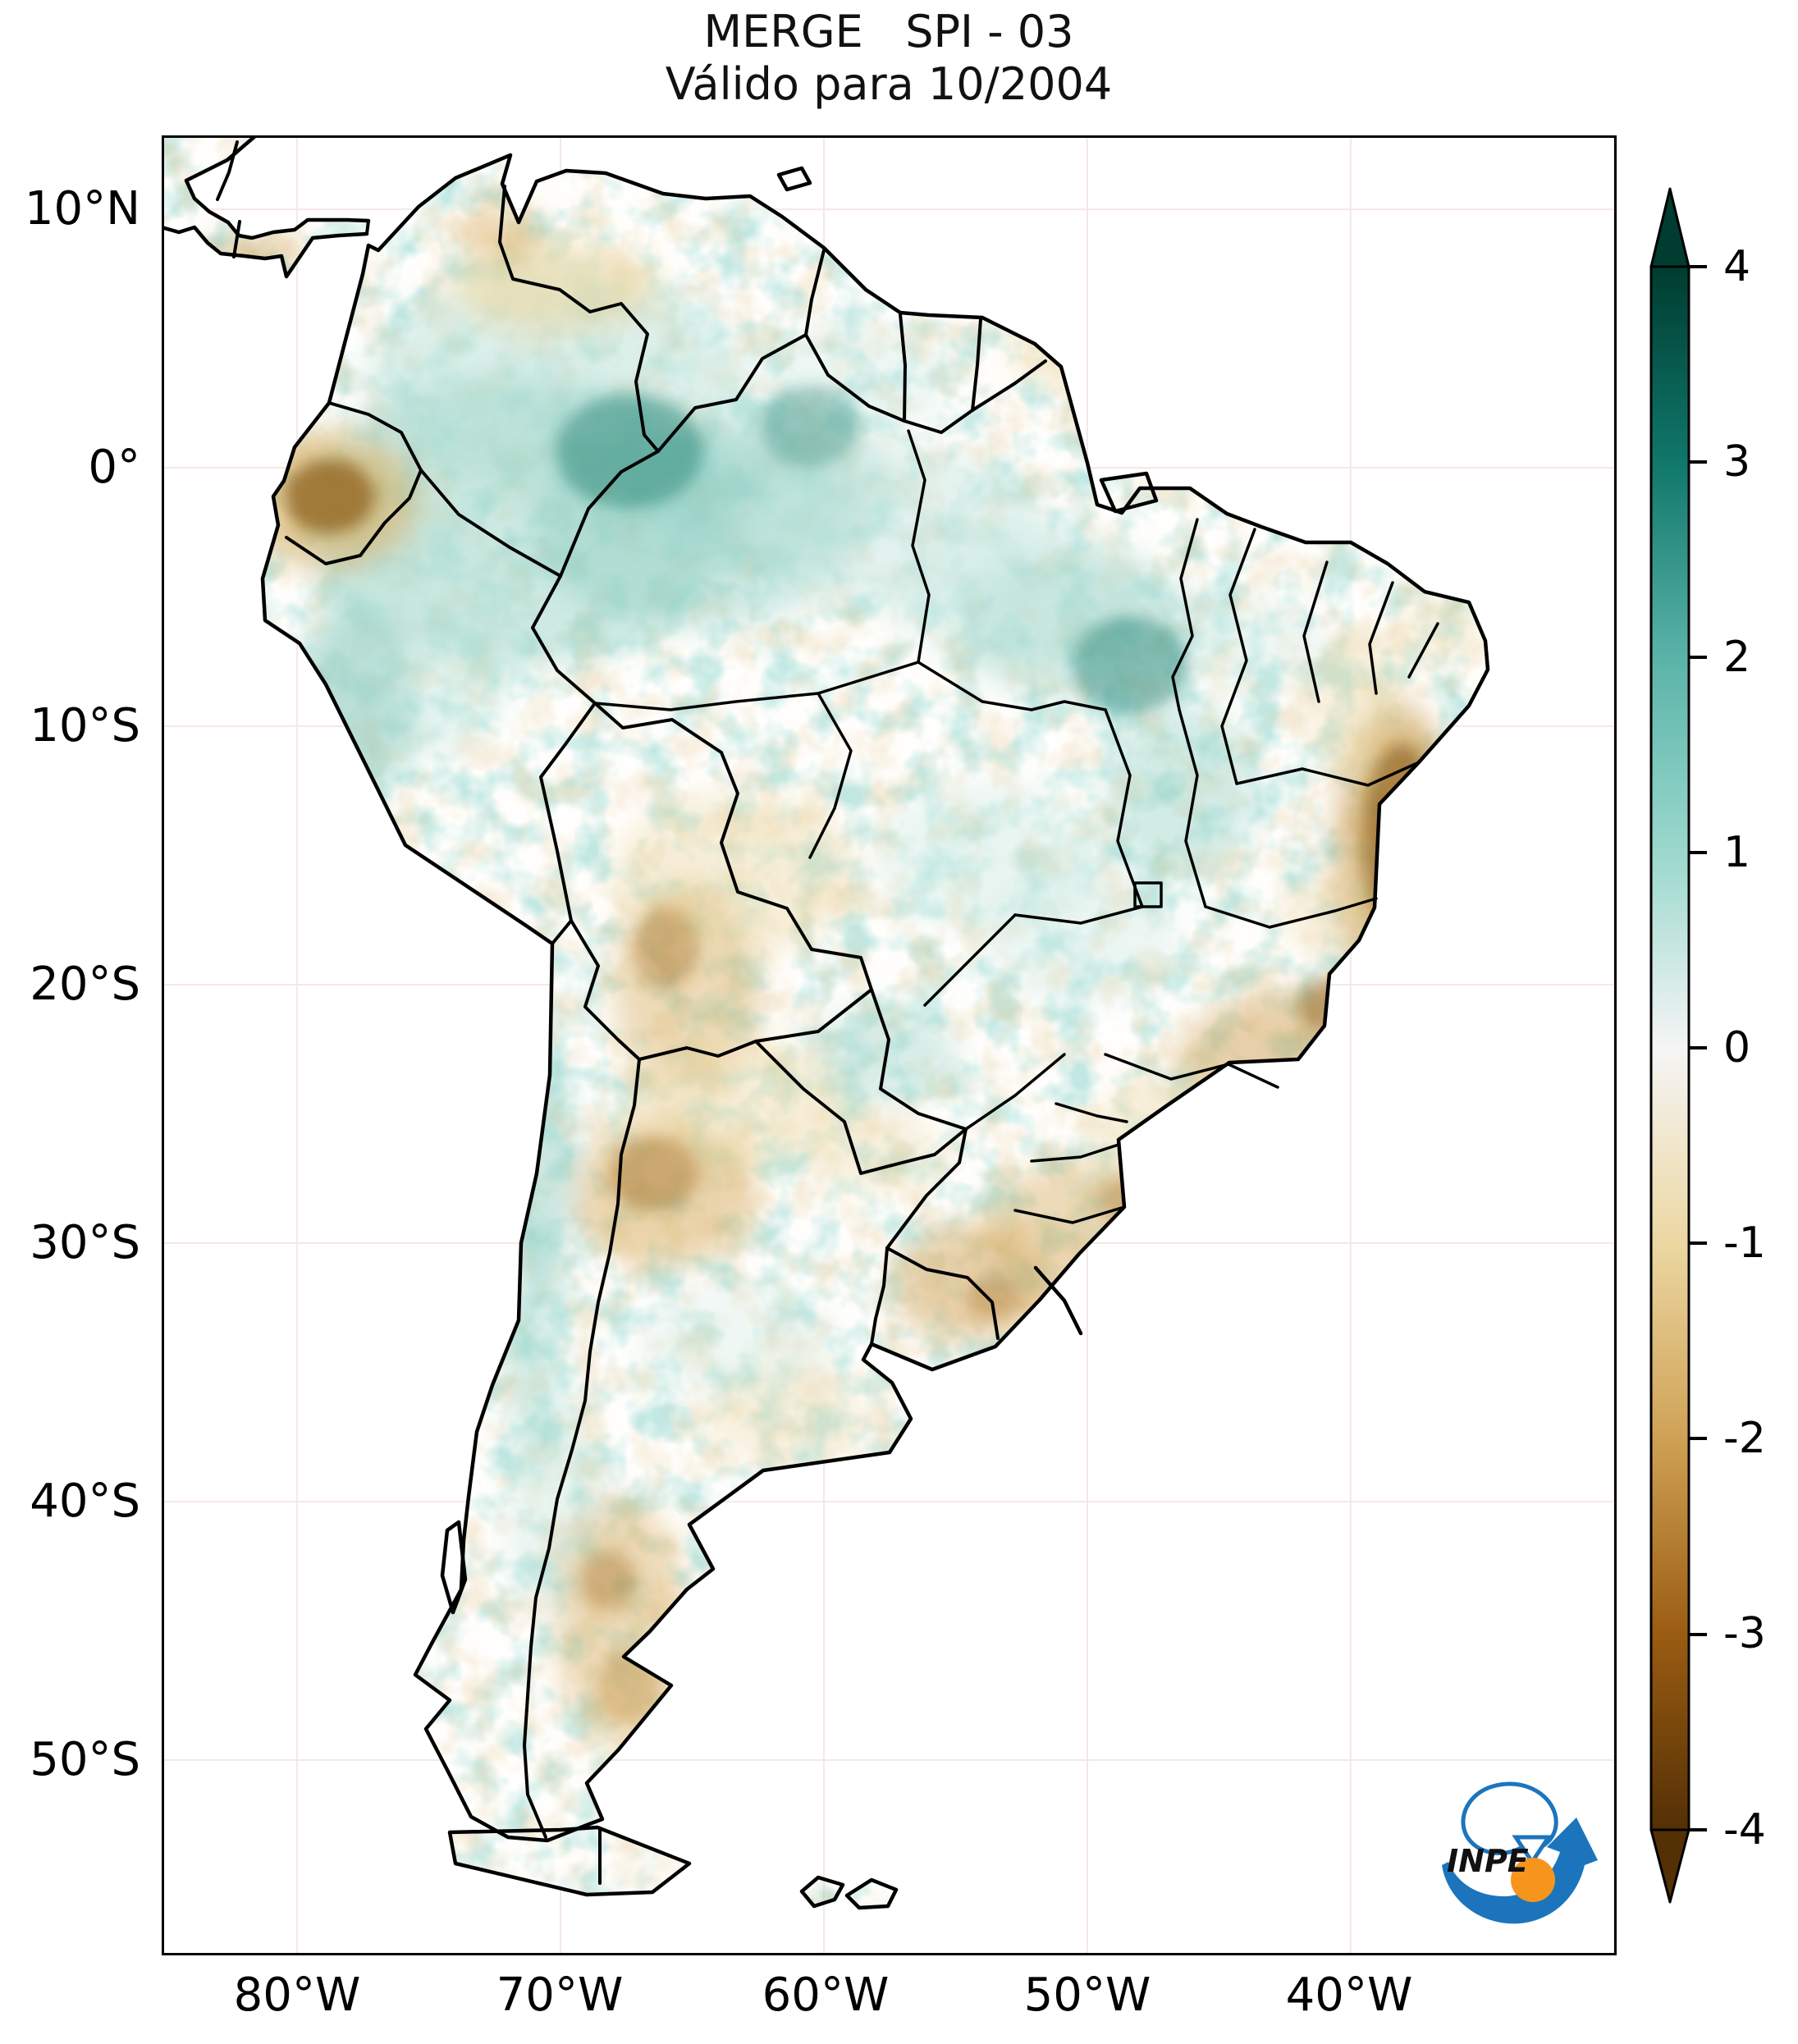 The image size is (1798, 2044). I want to click on page-subtitle: Válido para 10/2004, so click(889, 84).